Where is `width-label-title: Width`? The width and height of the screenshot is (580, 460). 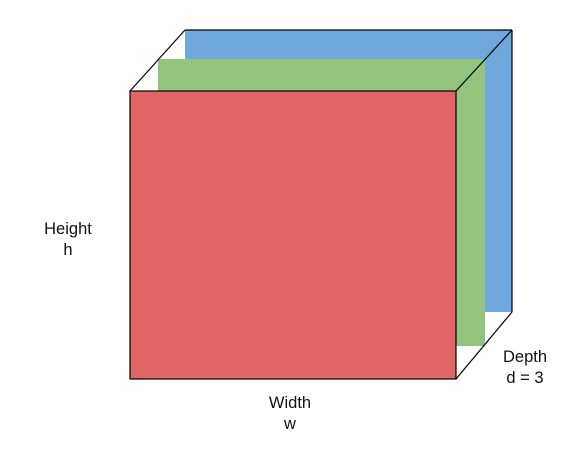
width-label-title: Width is located at coordinates (290, 403).